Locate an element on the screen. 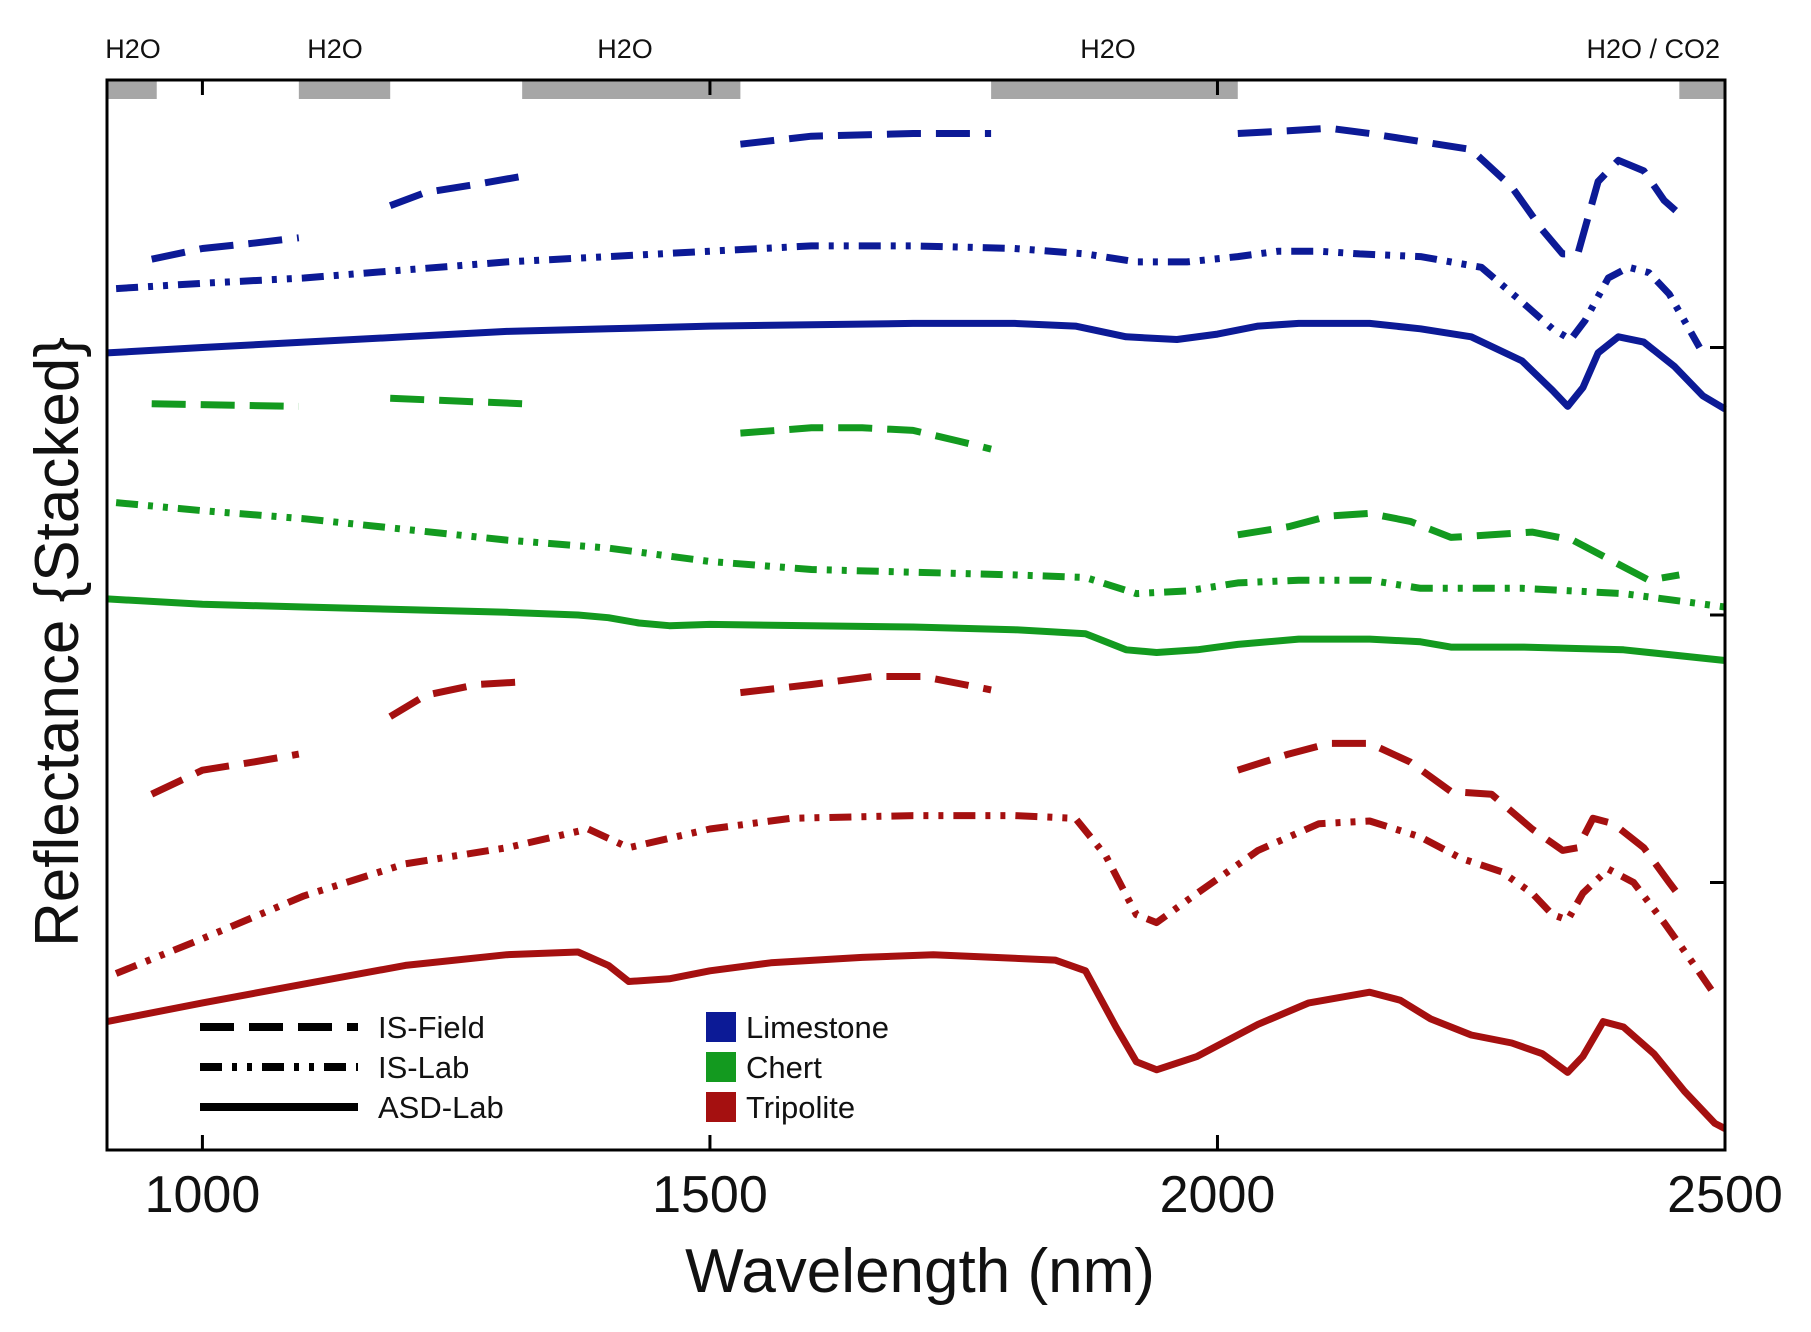 This screenshot has height=1332, width=1811. series-limestone-is-lab is located at coordinates (909, 296).